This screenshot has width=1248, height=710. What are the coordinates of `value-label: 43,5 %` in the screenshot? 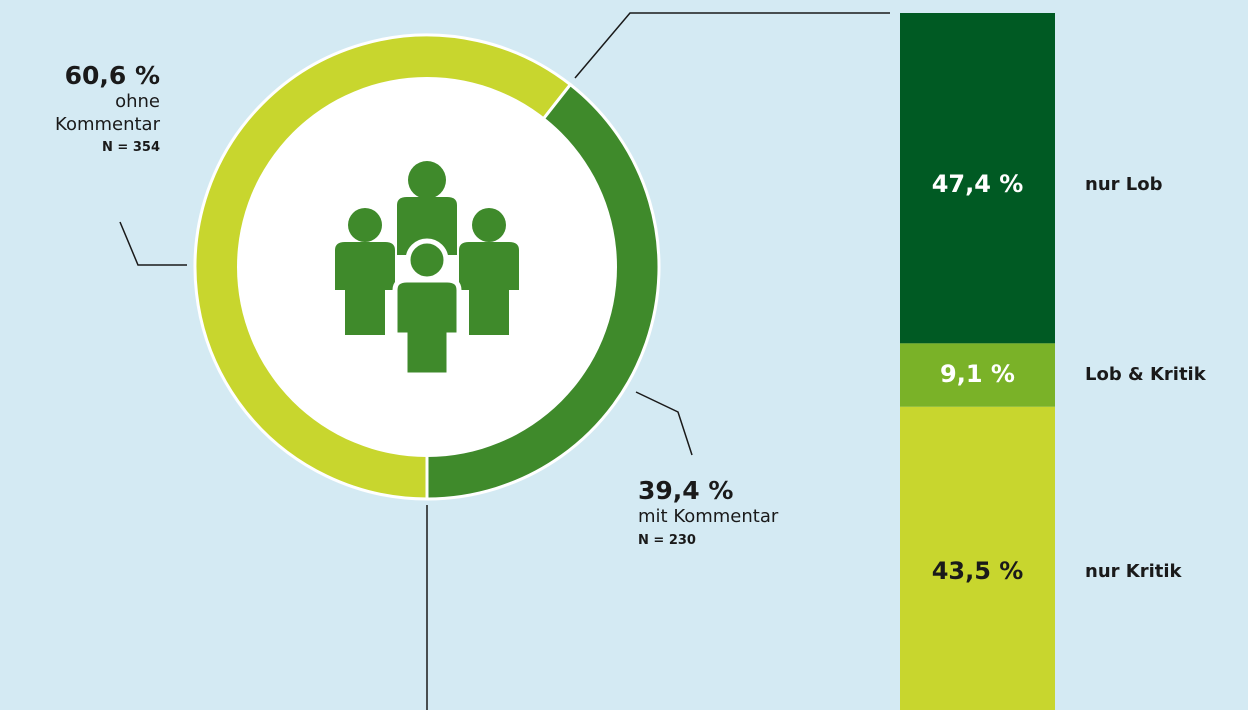 It's located at (978, 571).